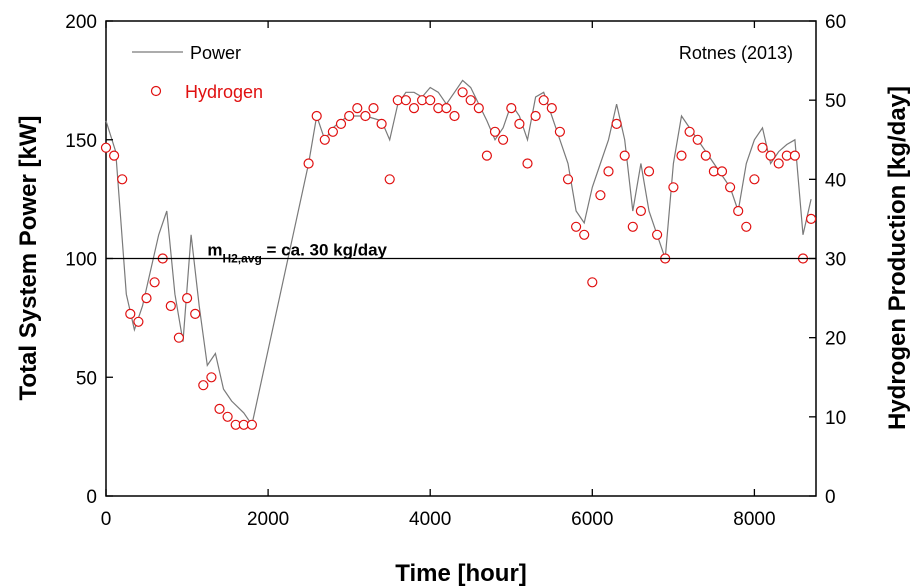  Describe the element at coordinates (268, 519) in the screenshot. I see `x-tick-label: 2000` at that location.